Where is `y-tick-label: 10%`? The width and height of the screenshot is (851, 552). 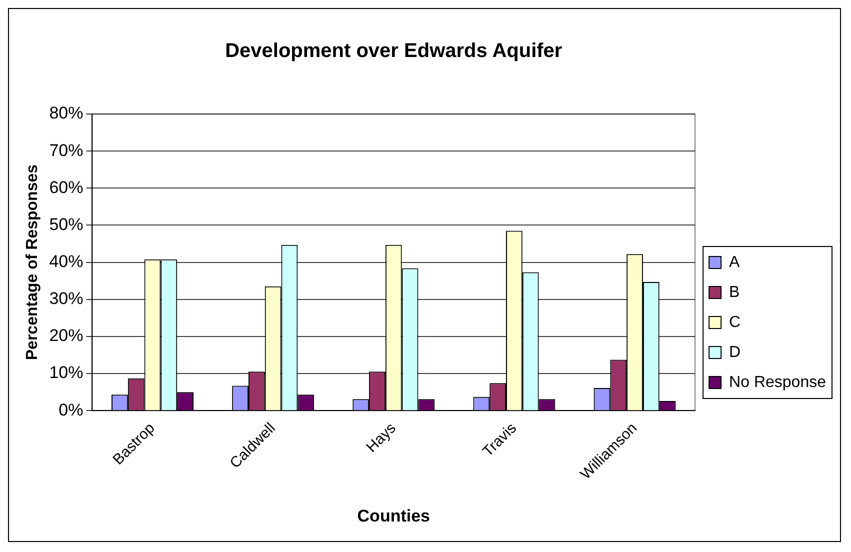
y-tick-label: 10% is located at coordinates (66, 372).